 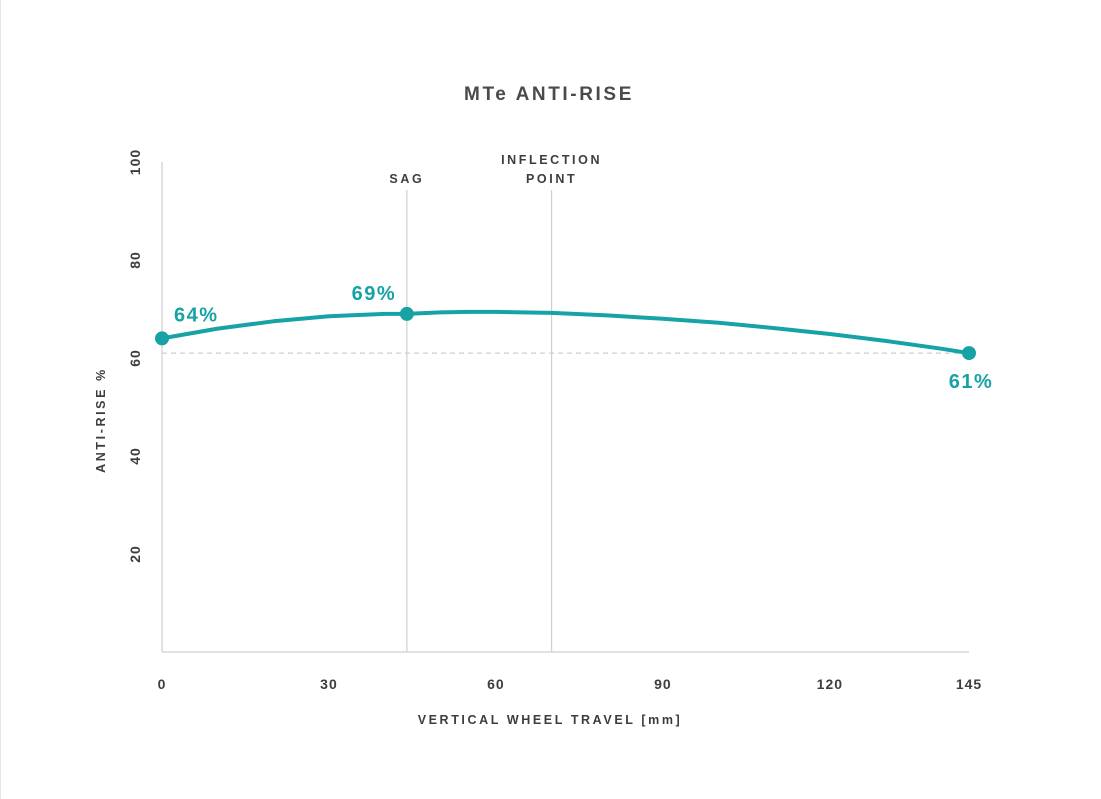 What do you see at coordinates (406, 179) in the screenshot?
I see `vertical-marker-label: SAG` at bounding box center [406, 179].